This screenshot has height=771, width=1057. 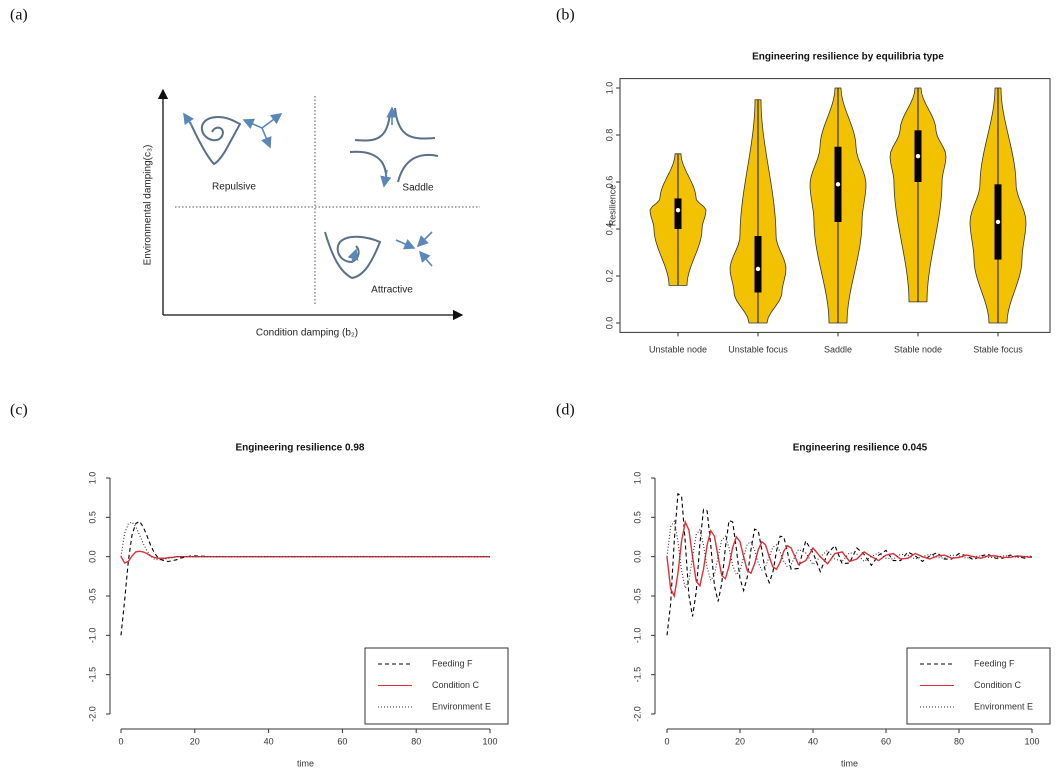 What do you see at coordinates (307, 333) in the screenshot?
I see `x-label: Condition damping (b₂)` at bounding box center [307, 333].